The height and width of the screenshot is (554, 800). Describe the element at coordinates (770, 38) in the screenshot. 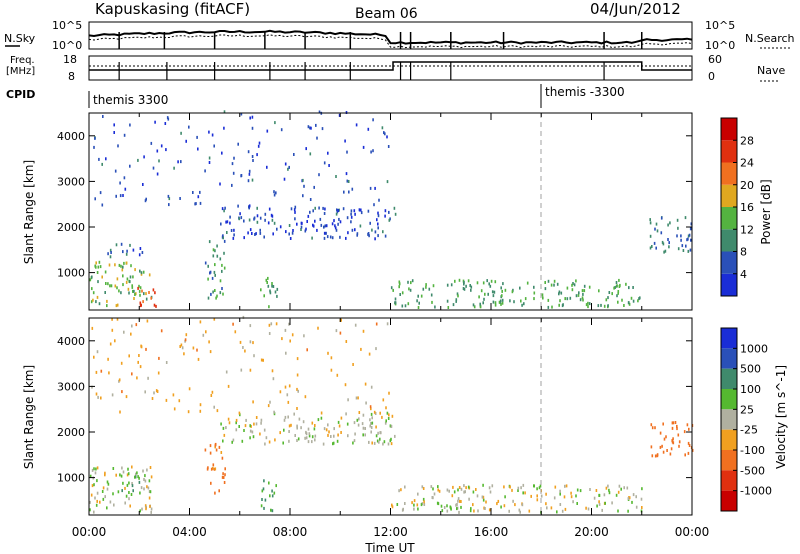

I see `nsearch-label: N.Search` at that location.